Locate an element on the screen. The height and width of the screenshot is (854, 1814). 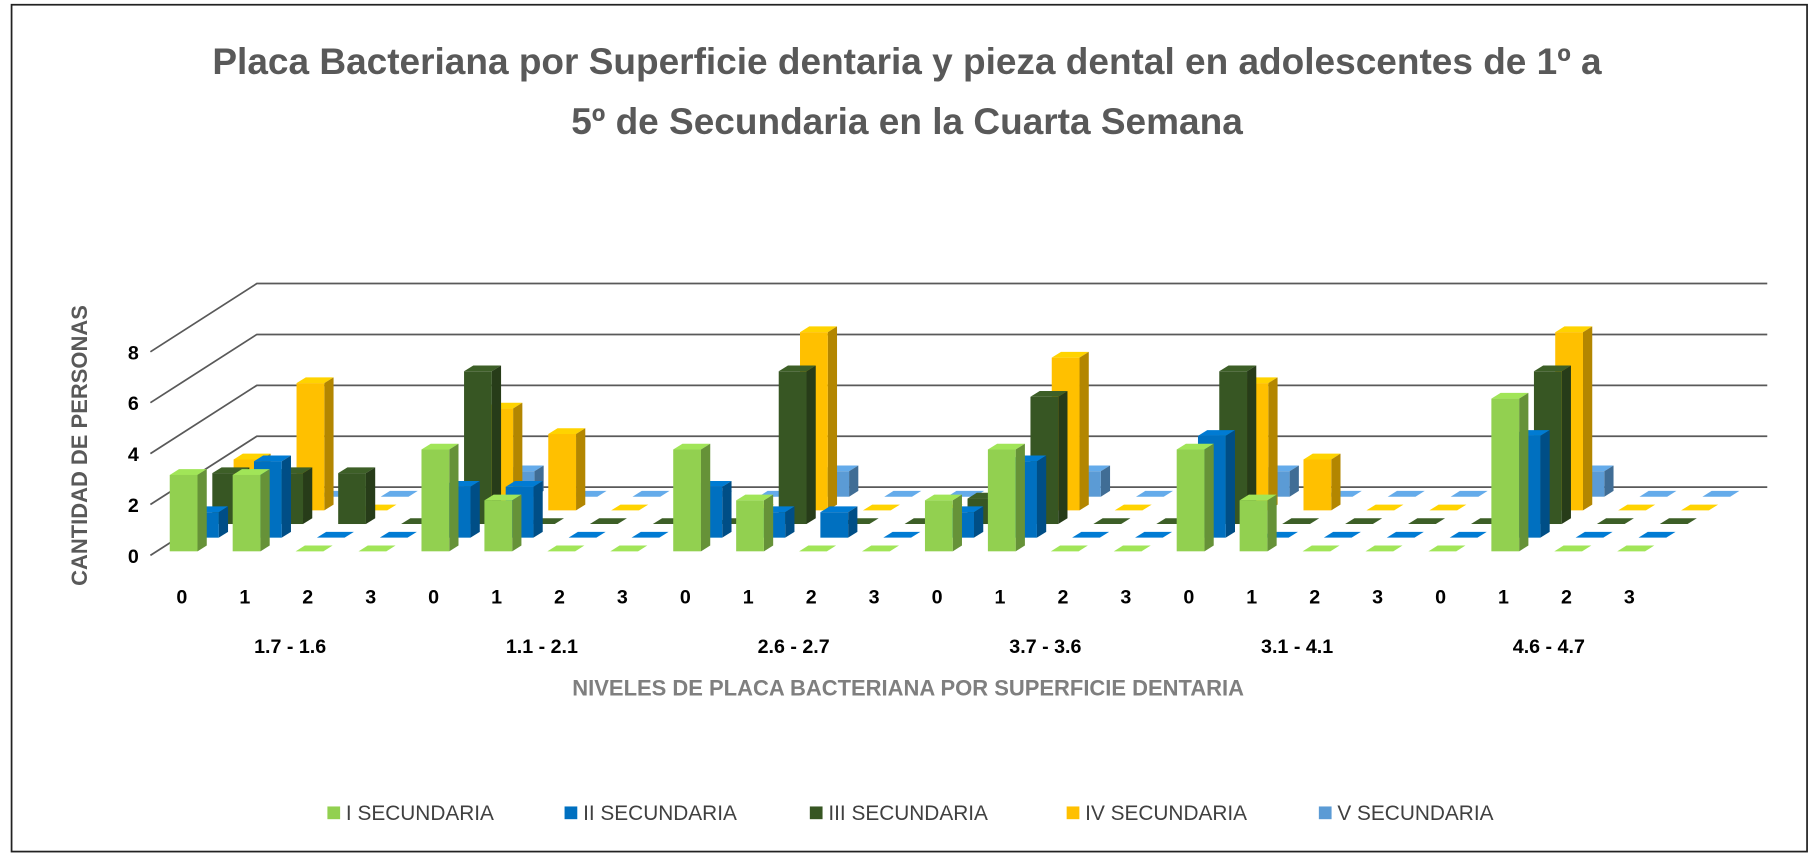
group-label: 1.1 - 2.1 is located at coordinates (542, 647).